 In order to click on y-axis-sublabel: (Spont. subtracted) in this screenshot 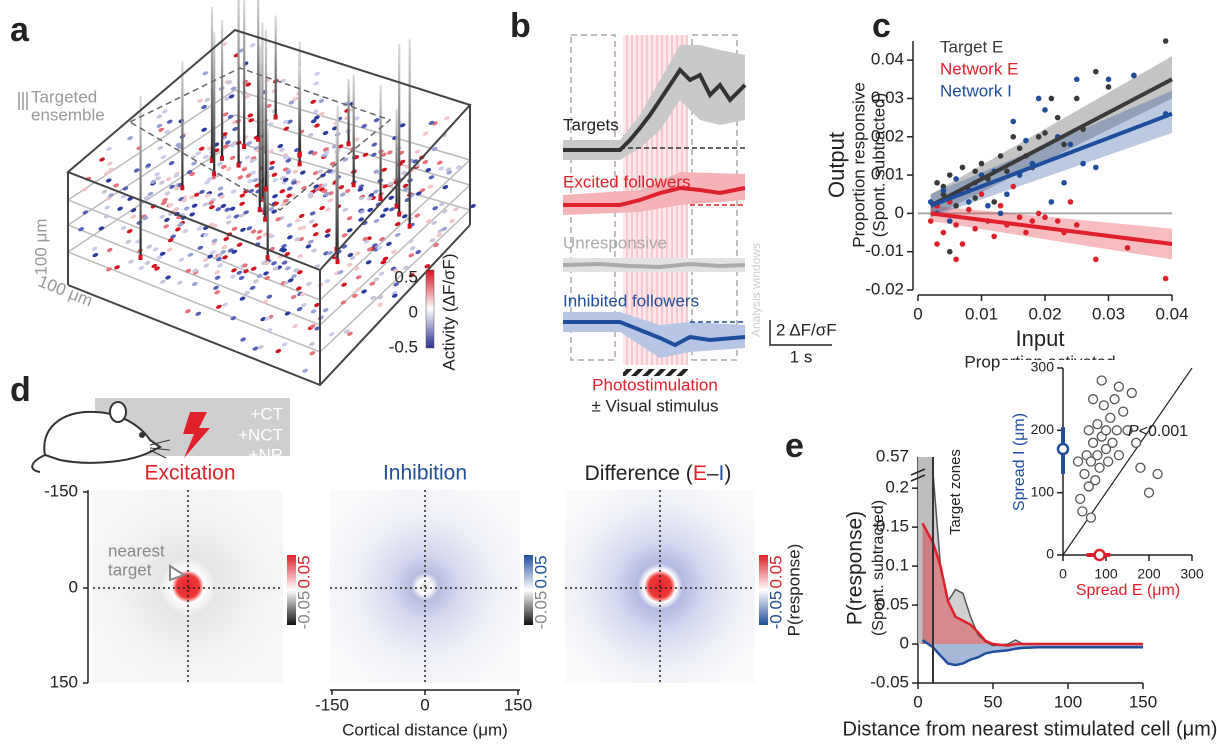, I will do `click(878, 165)`.